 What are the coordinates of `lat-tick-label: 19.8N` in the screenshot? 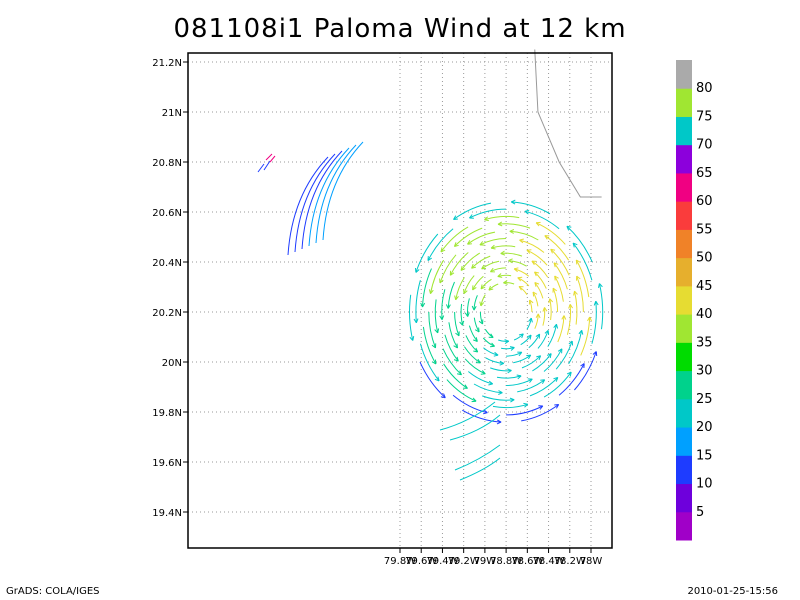 It's located at (167, 413).